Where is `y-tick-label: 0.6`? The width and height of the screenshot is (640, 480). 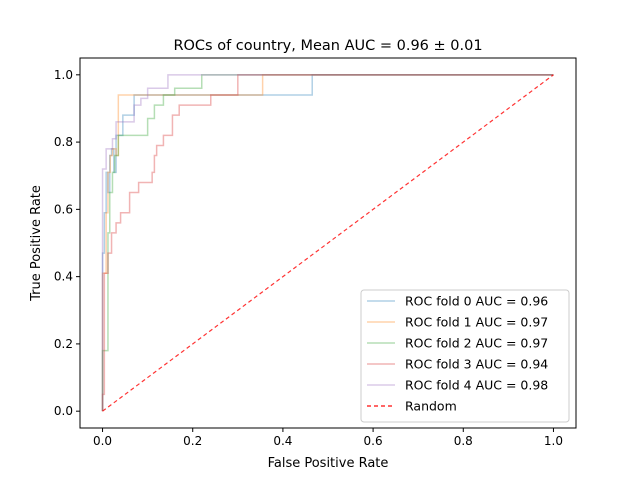
y-tick-label: 0.6 is located at coordinates (63, 209).